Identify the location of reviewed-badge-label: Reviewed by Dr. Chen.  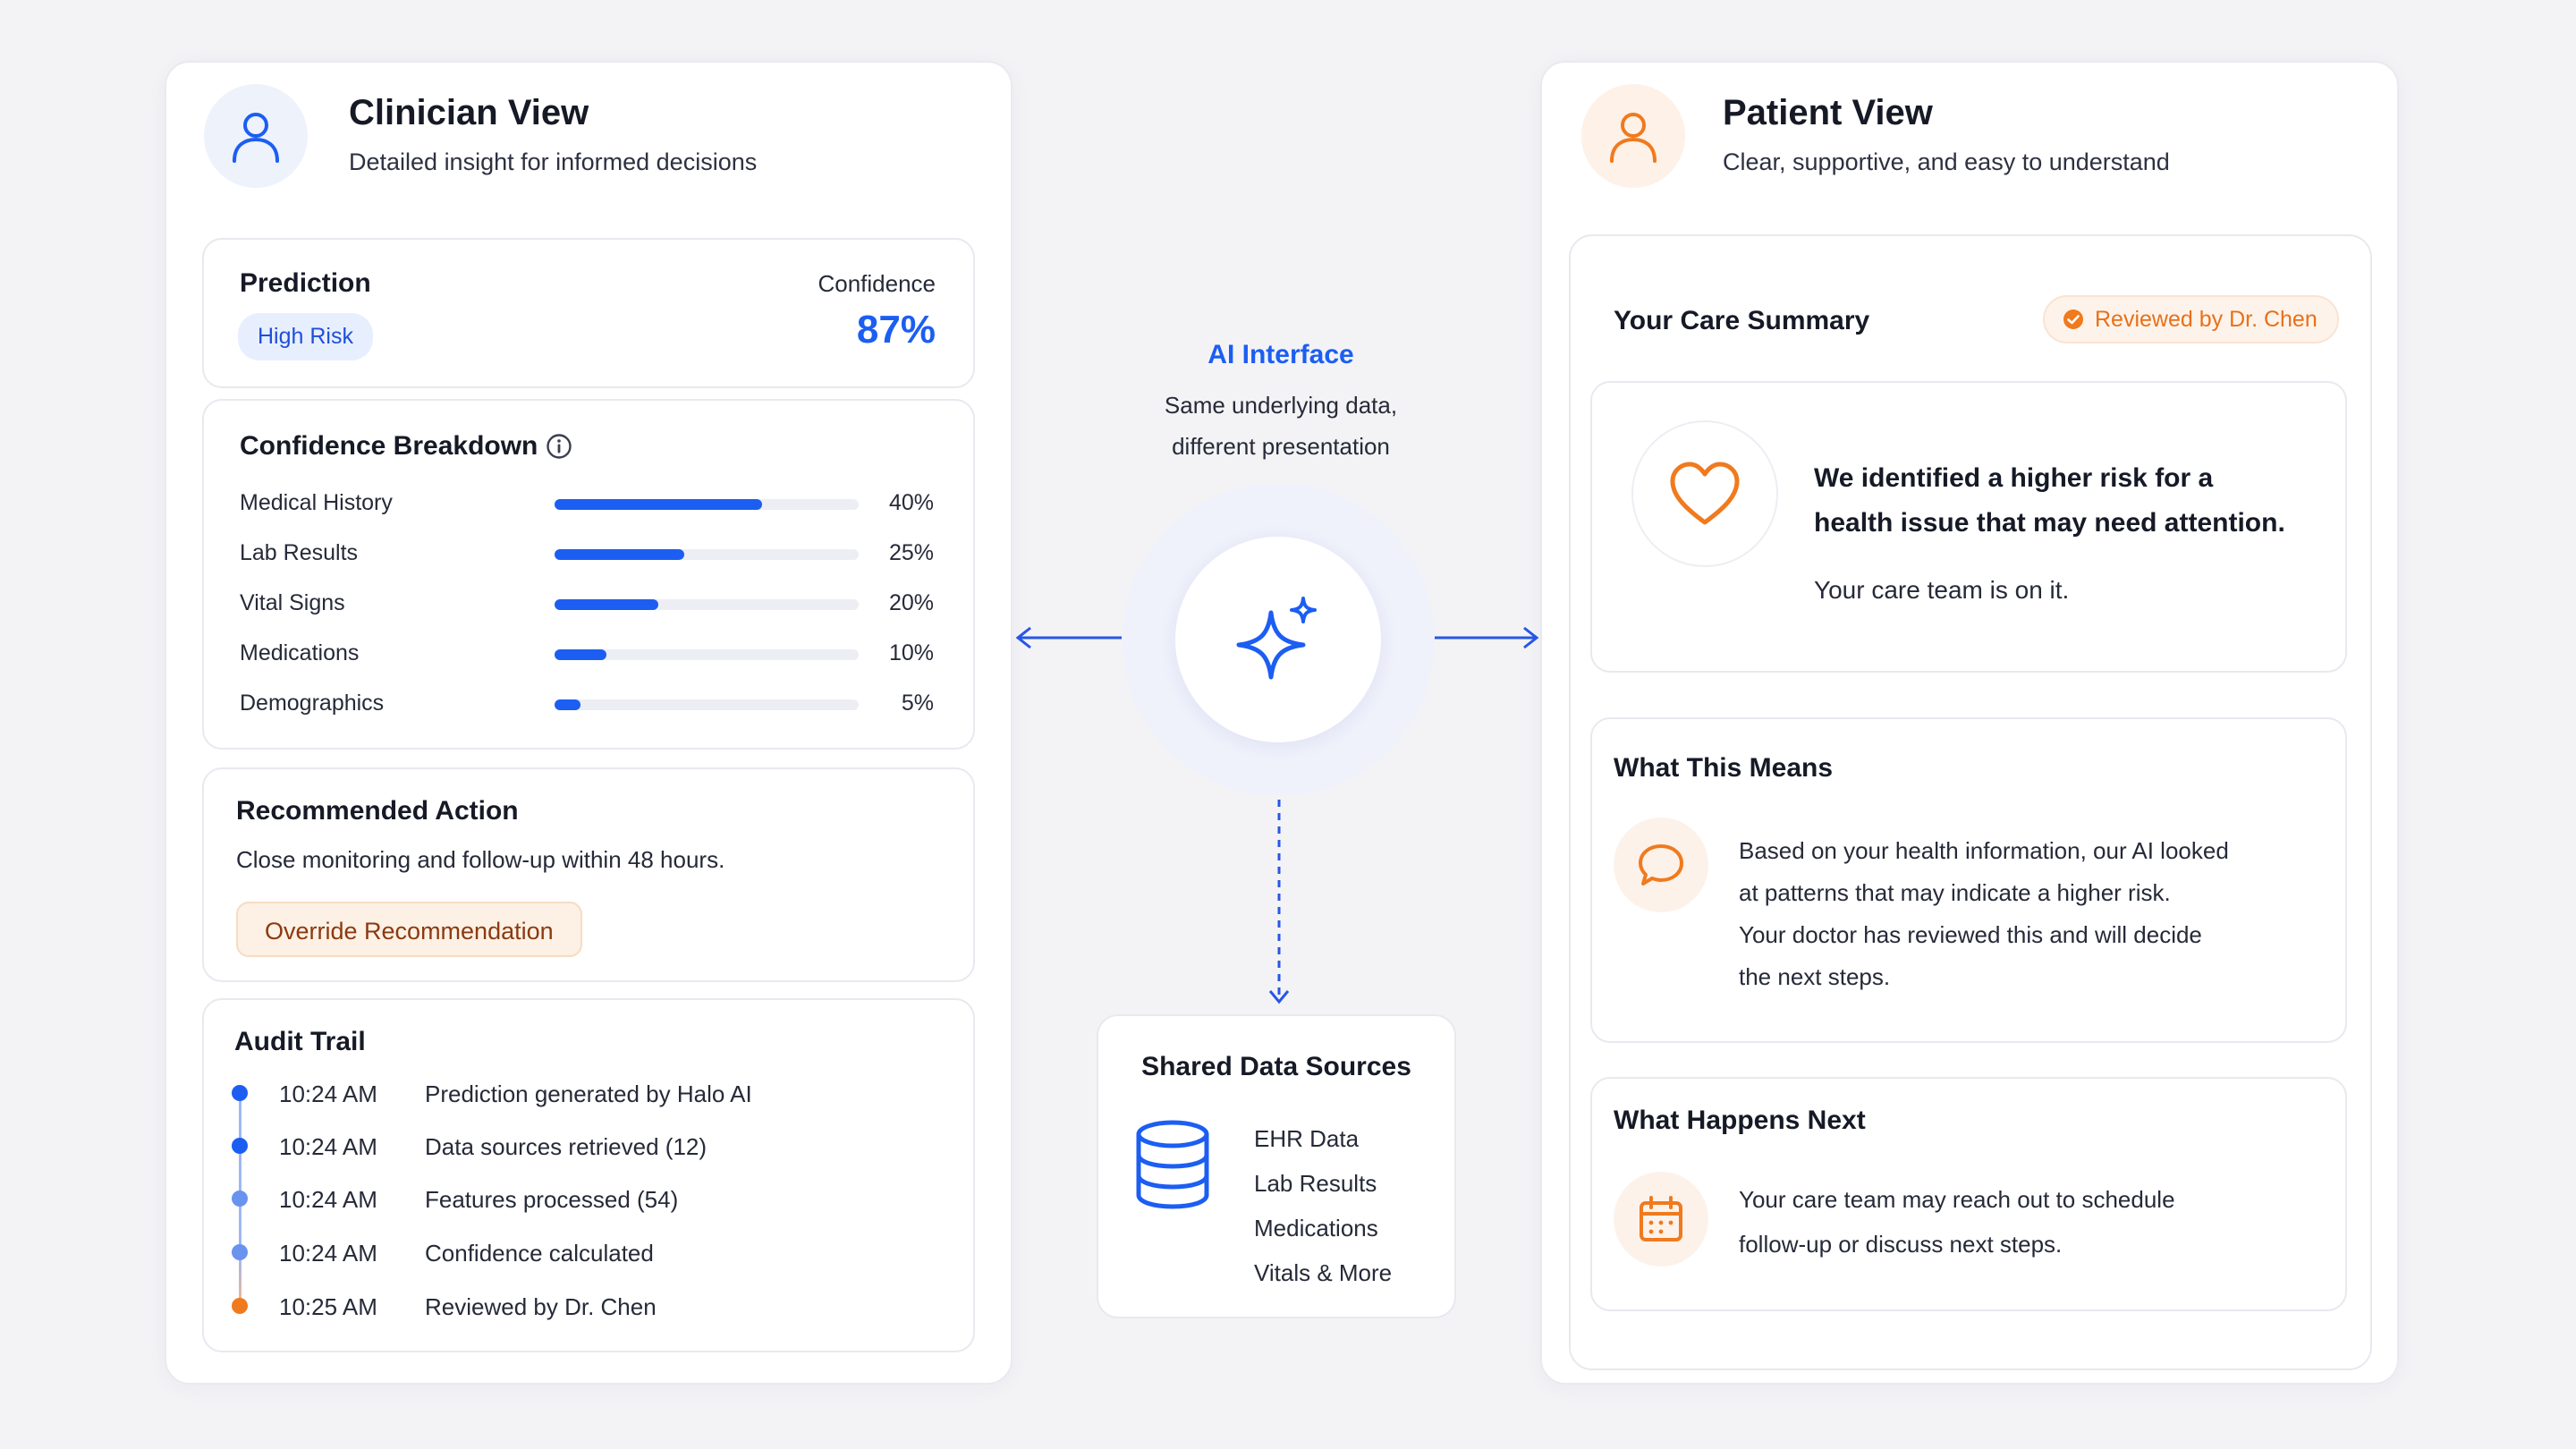
(2206, 319).